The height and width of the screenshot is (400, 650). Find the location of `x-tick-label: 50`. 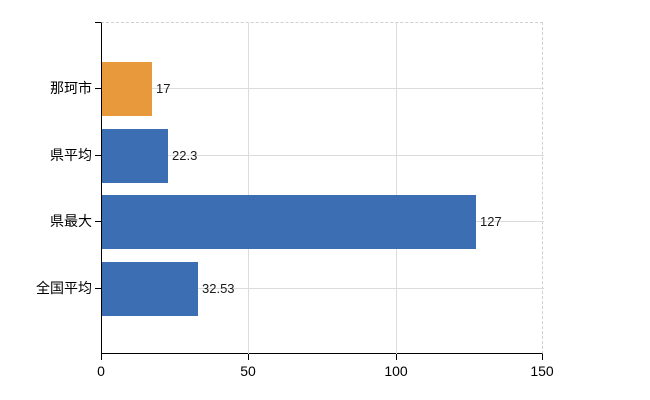

x-tick-label: 50 is located at coordinates (248, 371).